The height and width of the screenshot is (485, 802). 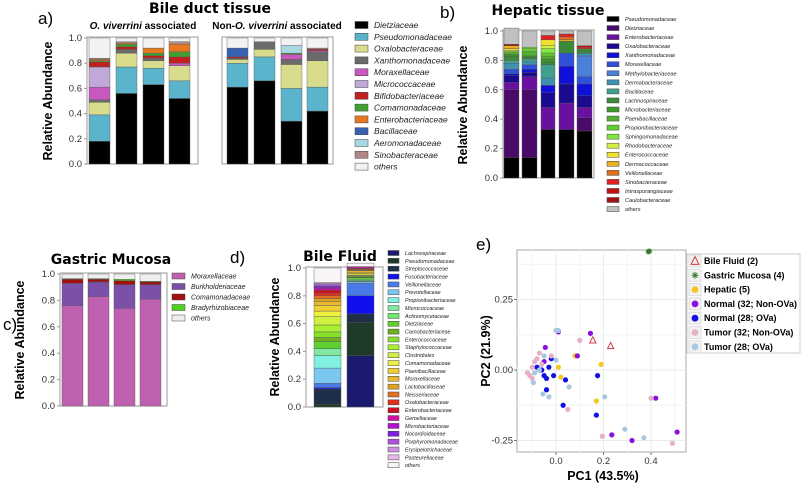 I want to click on bar-segment-fusobacteriaceae, so click(x=360, y=305).